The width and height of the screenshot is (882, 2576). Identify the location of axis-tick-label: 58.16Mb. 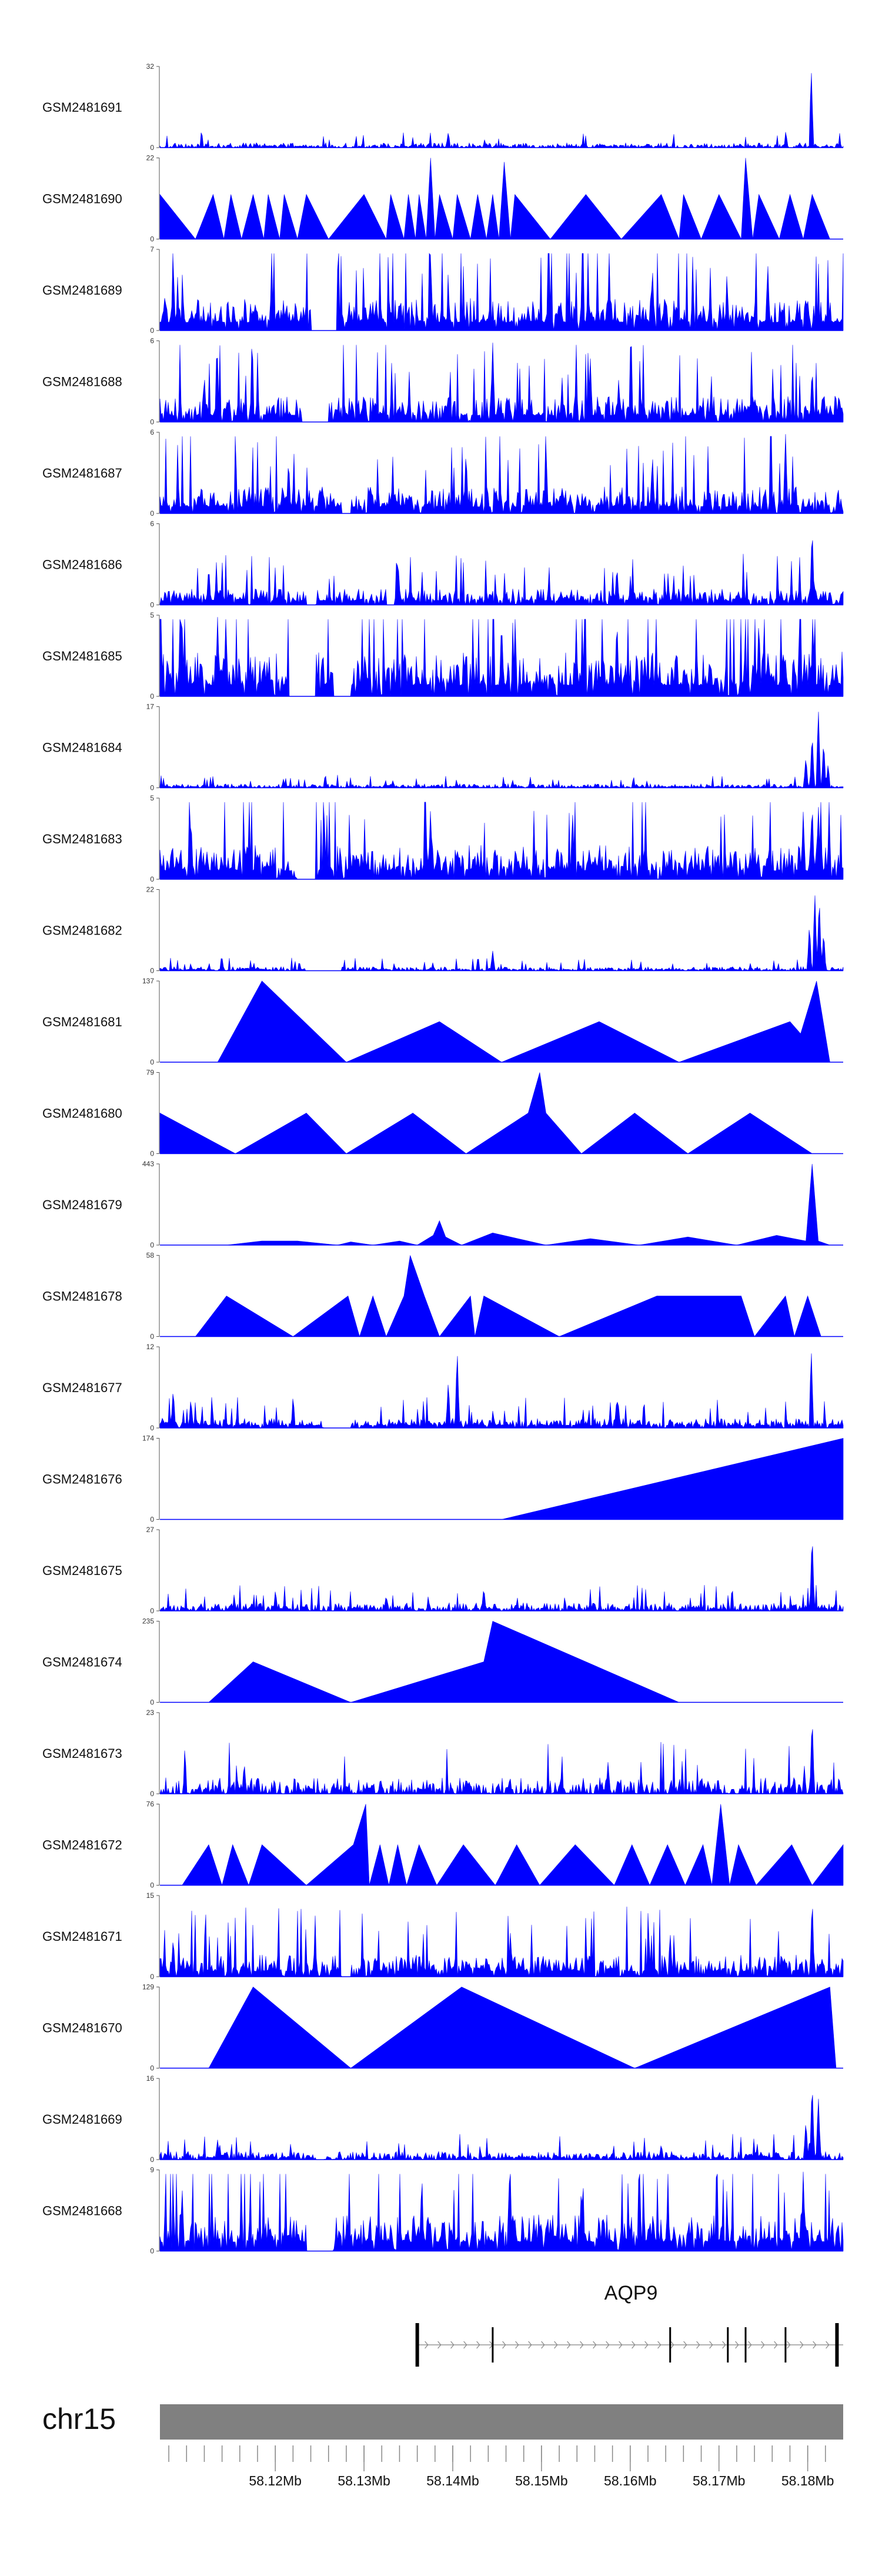
(630, 2480).